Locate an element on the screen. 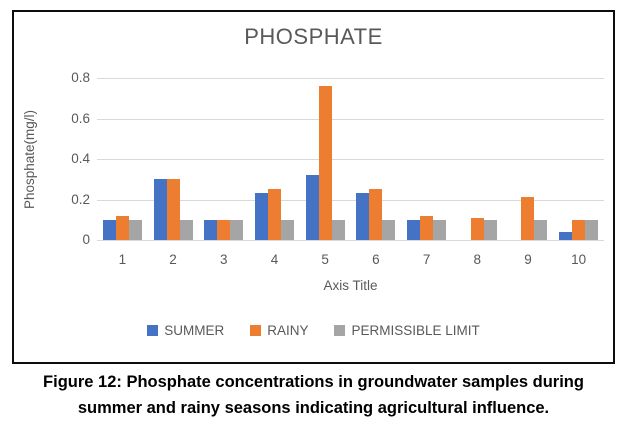 This screenshot has width=627, height=430. y-tick-label: 0.6 is located at coordinates (80, 118).